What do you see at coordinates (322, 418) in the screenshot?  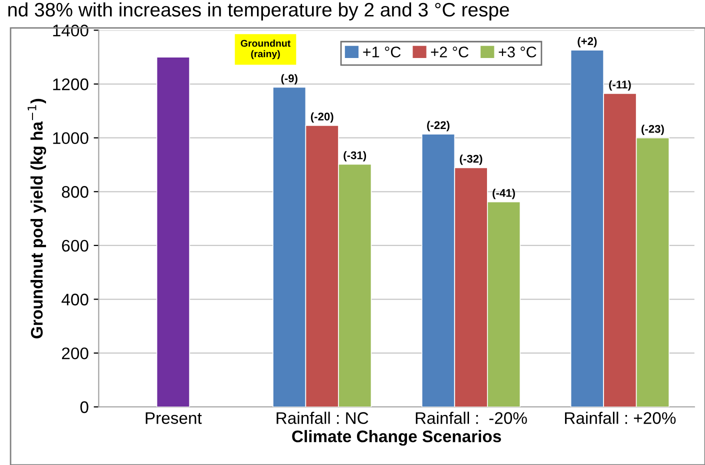 I see `x-tick-label: Rainfall : NC` at bounding box center [322, 418].